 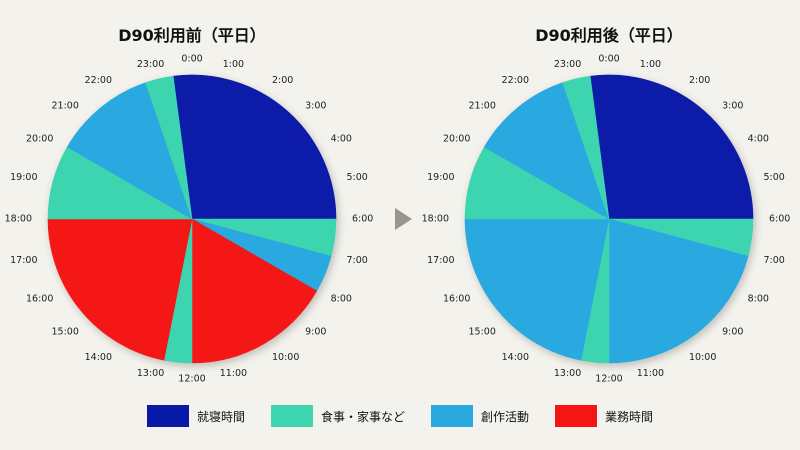 I want to click on legend-label-creative: 創作活動, so click(x=505, y=416).